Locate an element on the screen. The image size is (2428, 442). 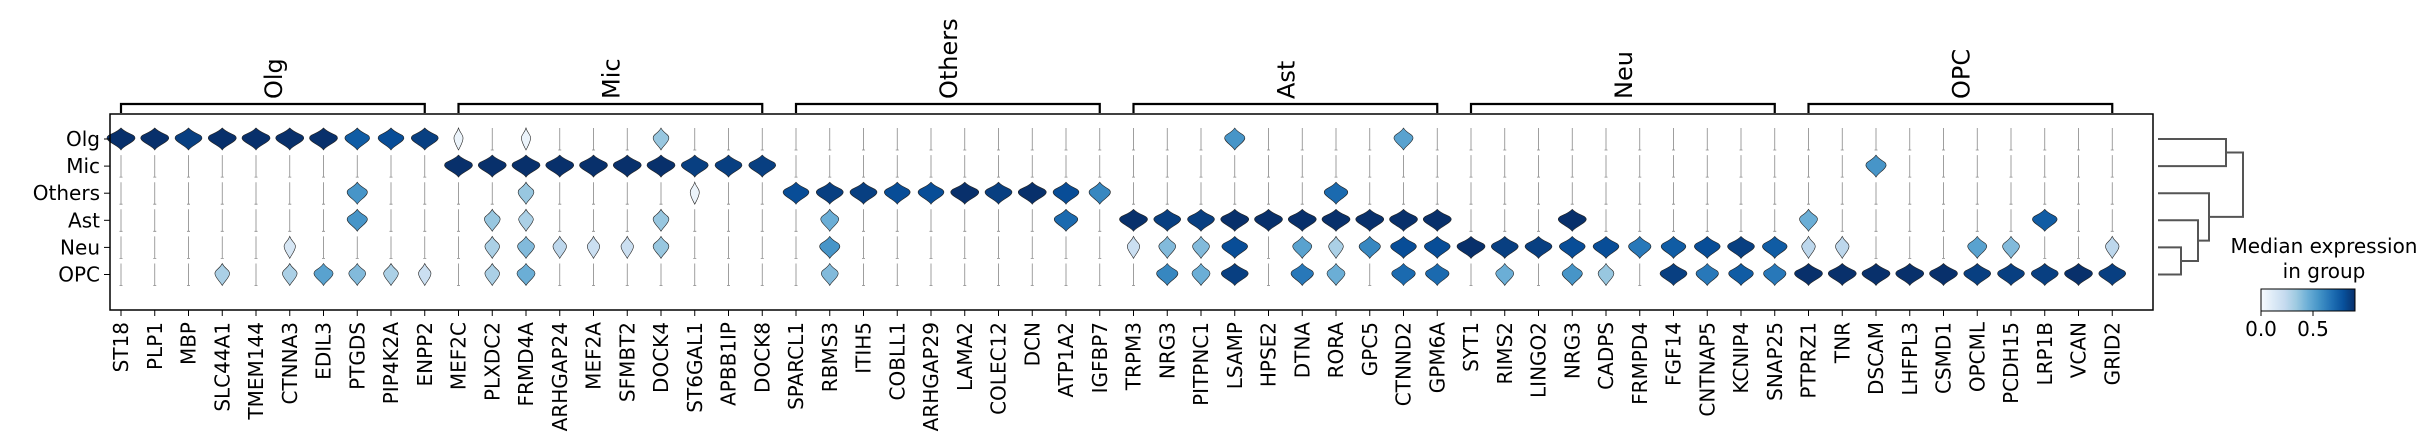
colorbar: Median expression in group 0.0 0.5 is located at coordinates (2324, 287).